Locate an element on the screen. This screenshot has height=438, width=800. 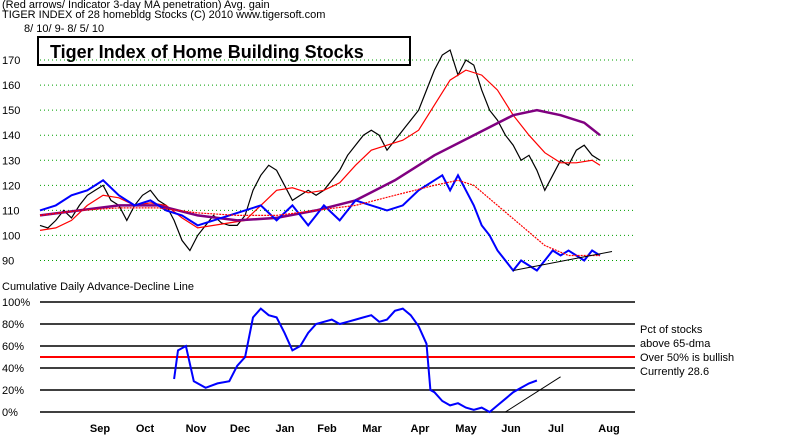
month-label: Sep is located at coordinates (100, 429).